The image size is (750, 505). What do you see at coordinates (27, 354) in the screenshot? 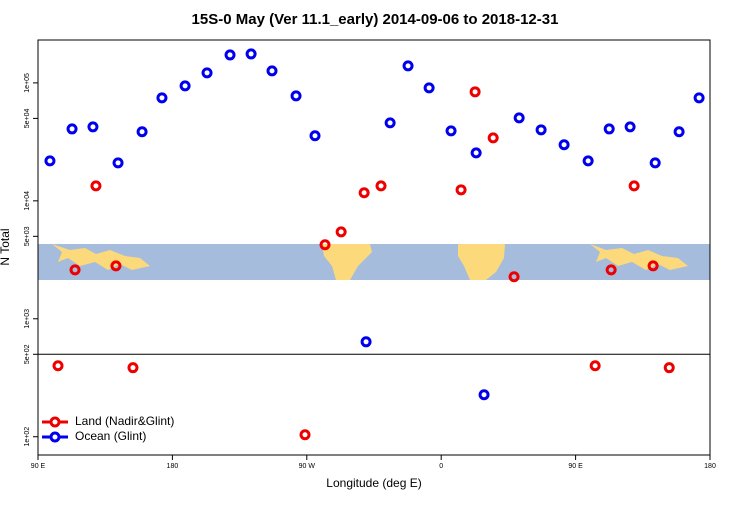
I see `y-tick-label: 5e+02` at bounding box center [27, 354].